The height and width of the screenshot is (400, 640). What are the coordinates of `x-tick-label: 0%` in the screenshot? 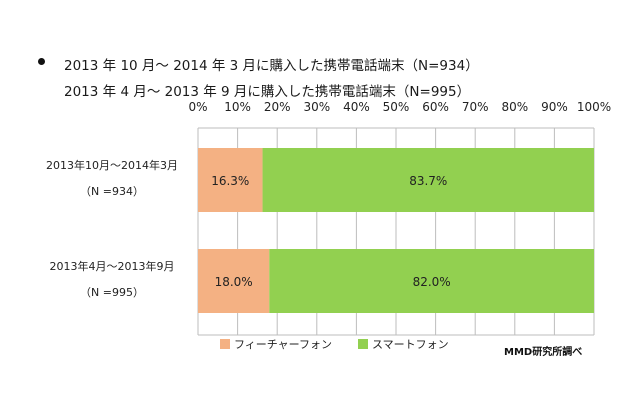 It's located at (197, 107).